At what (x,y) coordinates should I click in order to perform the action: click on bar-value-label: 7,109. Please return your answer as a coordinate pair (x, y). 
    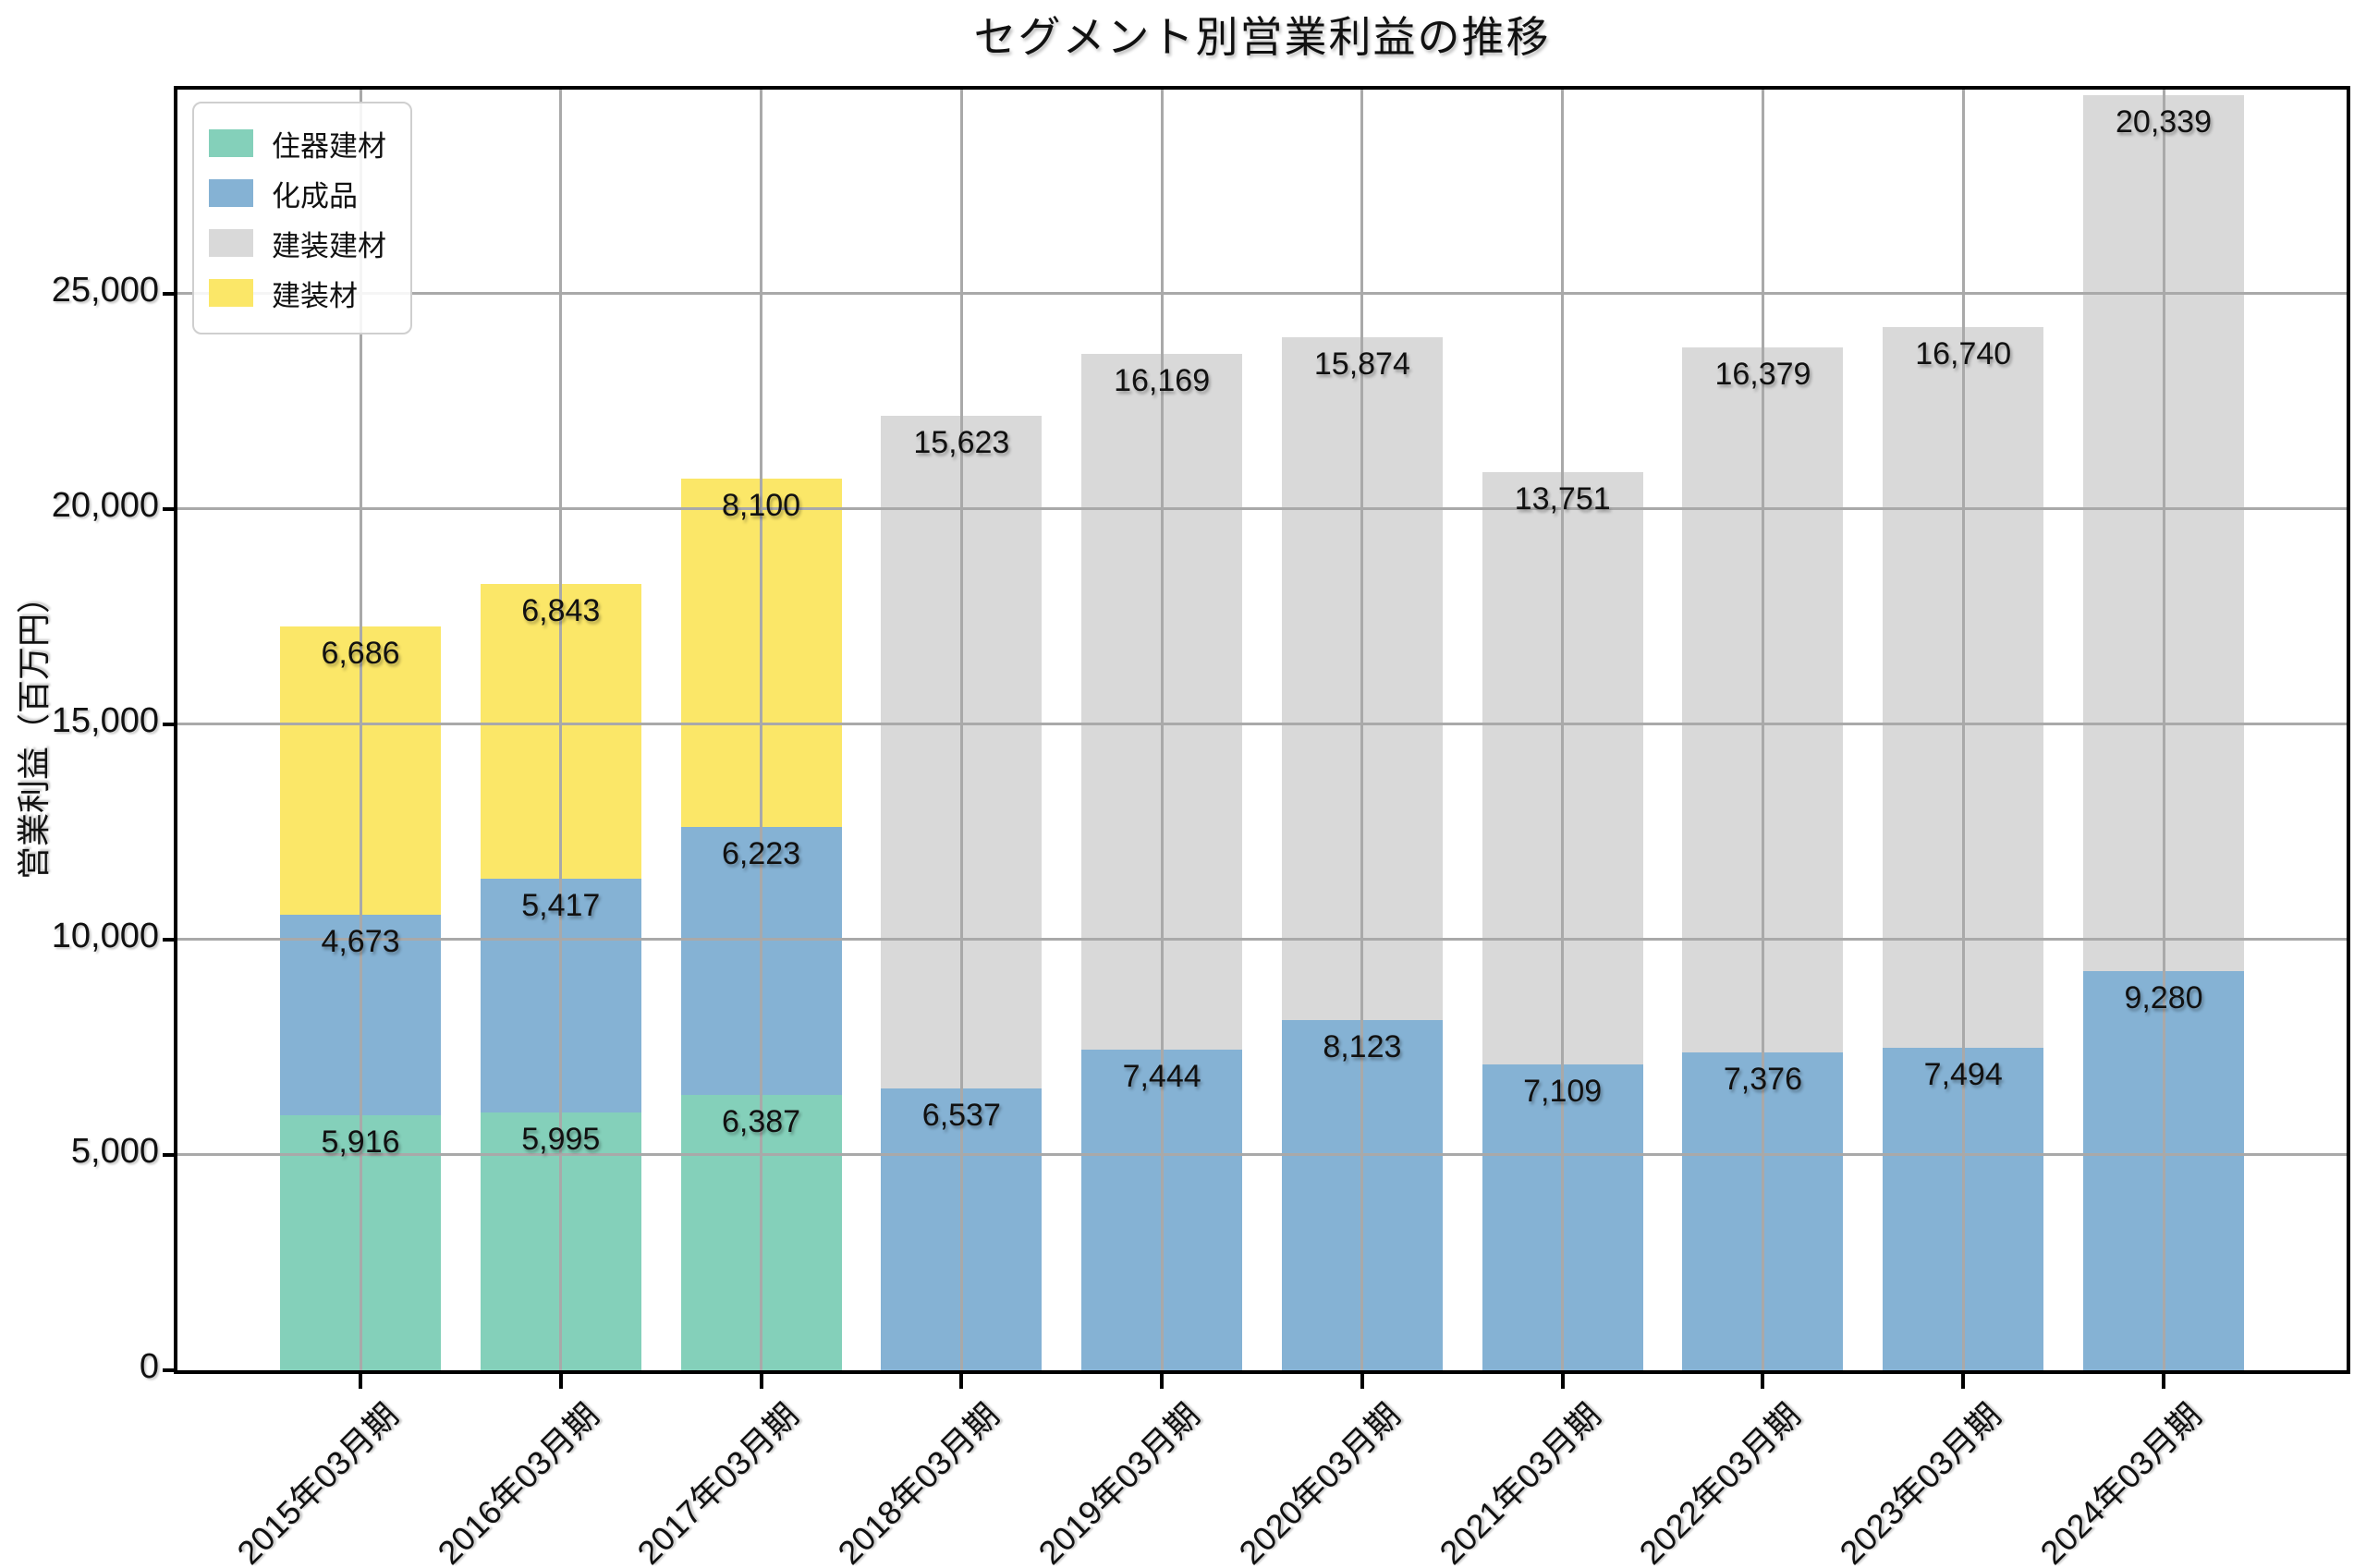
    Looking at the image, I should click on (1563, 1091).